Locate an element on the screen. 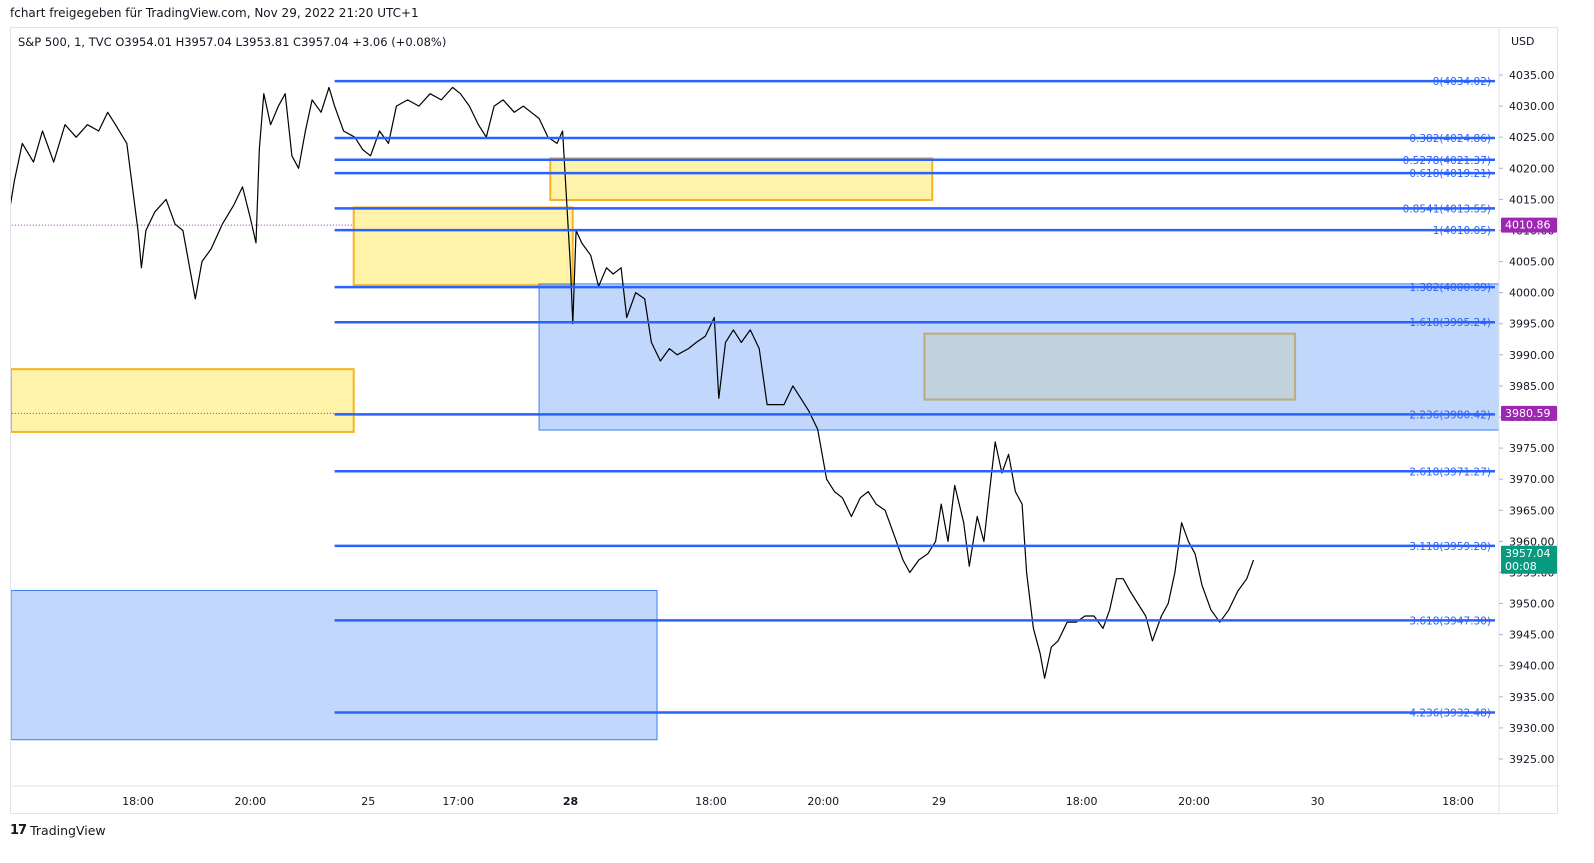  y-tick-label: 3990.00 is located at coordinates (1532, 355).